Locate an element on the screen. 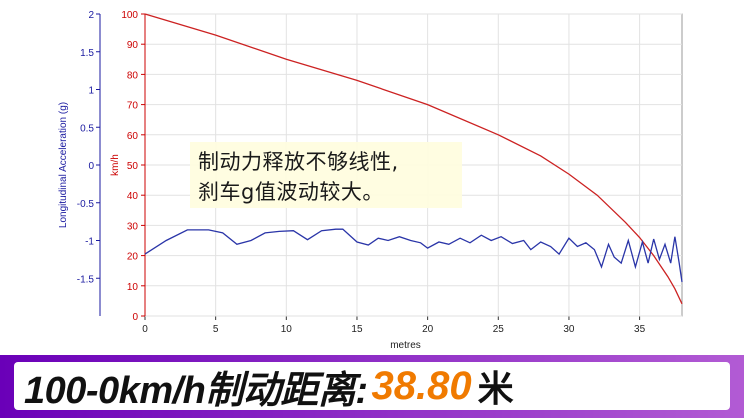 Image resolution: width=744 pixels, height=418 pixels. right-axis-tick-label: 0 is located at coordinates (135, 317).